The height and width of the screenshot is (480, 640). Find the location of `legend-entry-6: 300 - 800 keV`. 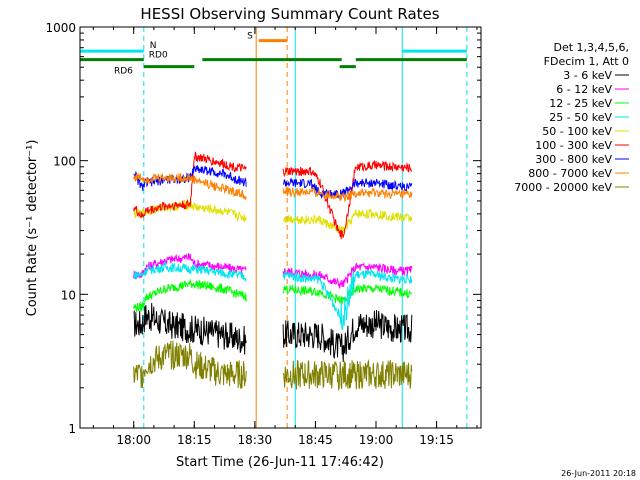

legend-entry-6: 300 - 800 keV is located at coordinates (573, 159).